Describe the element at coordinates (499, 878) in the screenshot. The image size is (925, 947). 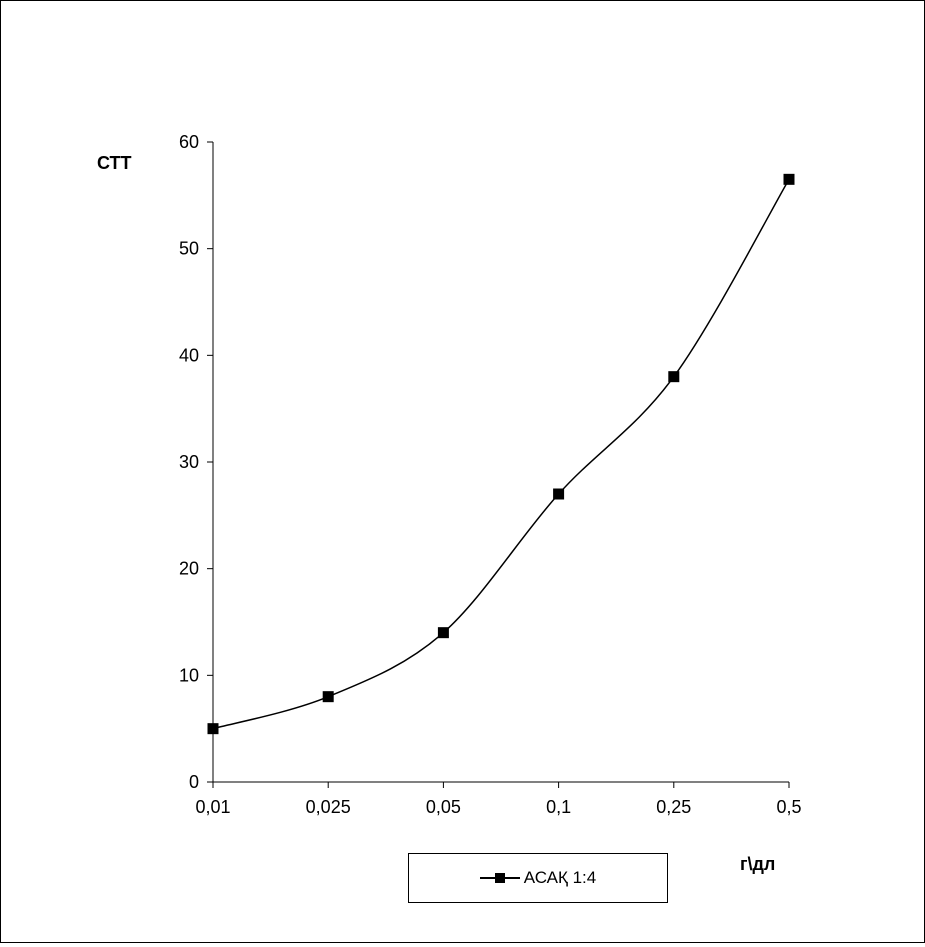
I see `legend-marker-icon` at that location.